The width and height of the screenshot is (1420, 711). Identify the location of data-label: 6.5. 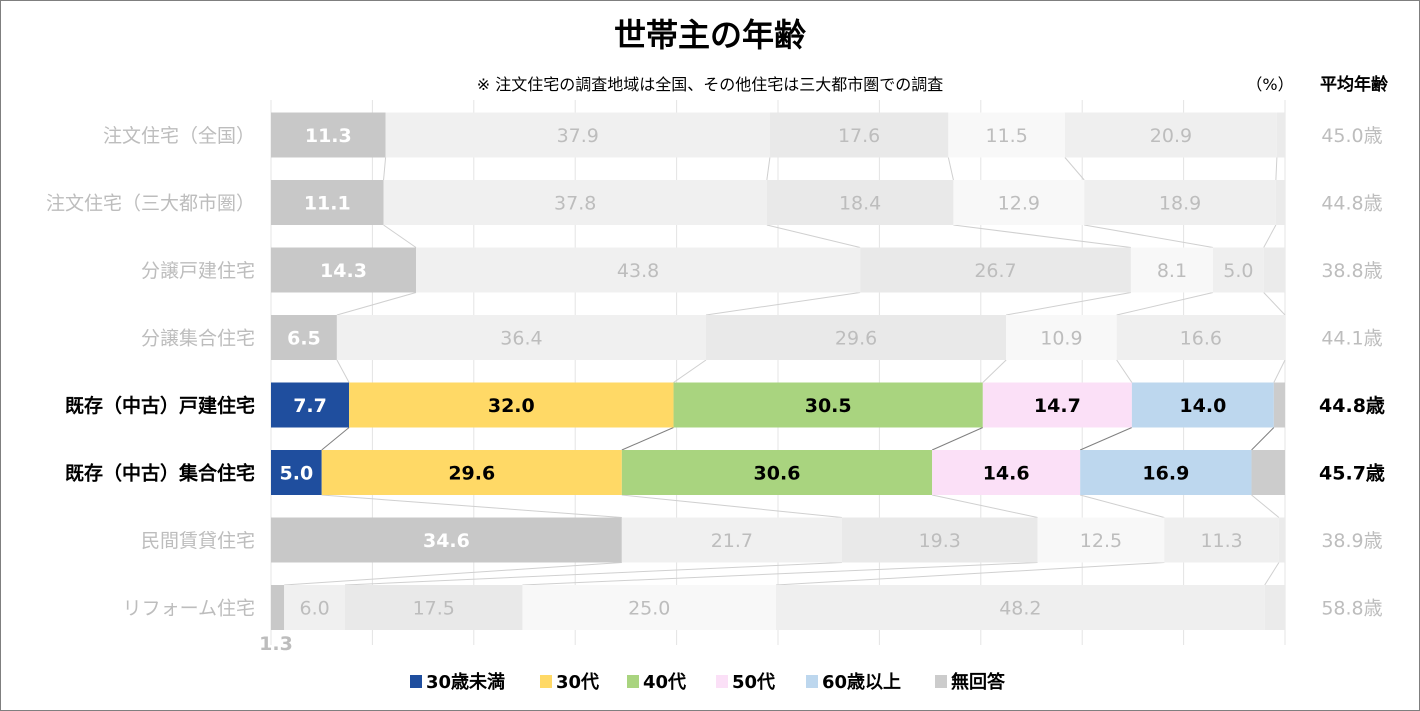
(304, 339).